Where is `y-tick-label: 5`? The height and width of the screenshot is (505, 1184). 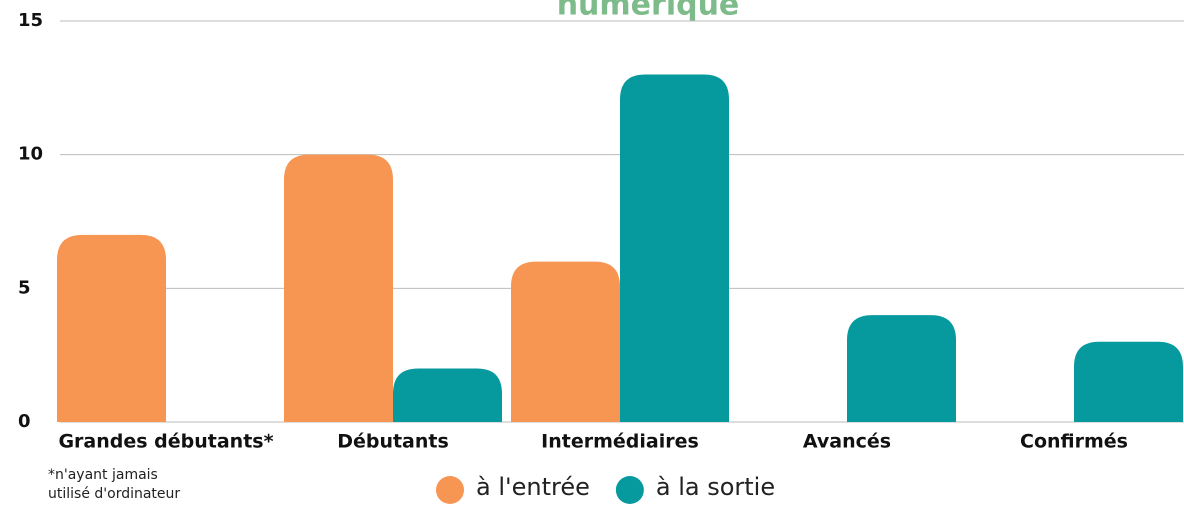
y-tick-label: 5 is located at coordinates (24, 287).